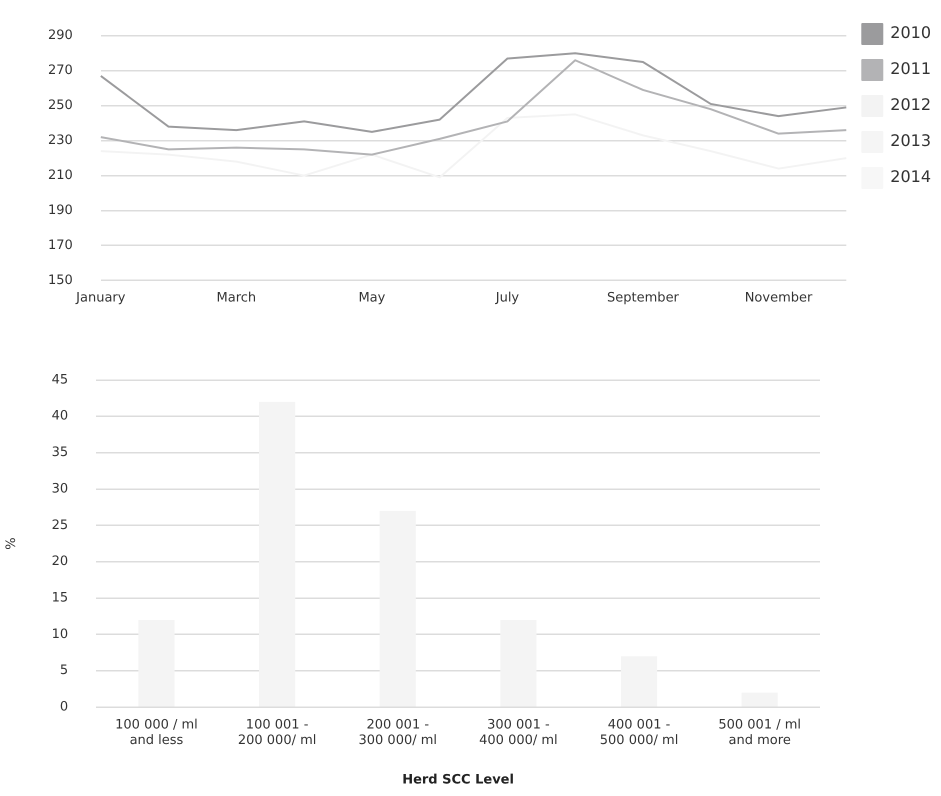 The width and height of the screenshot is (941, 796). Describe the element at coordinates (910, 32) in the screenshot. I see `legend-label: 2010` at that location.